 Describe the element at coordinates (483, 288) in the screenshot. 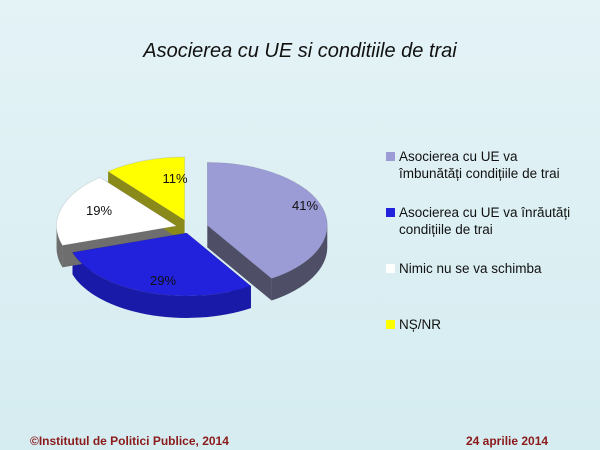

I see `legend-item-no-change: Nimic nu se va schimba` at that location.